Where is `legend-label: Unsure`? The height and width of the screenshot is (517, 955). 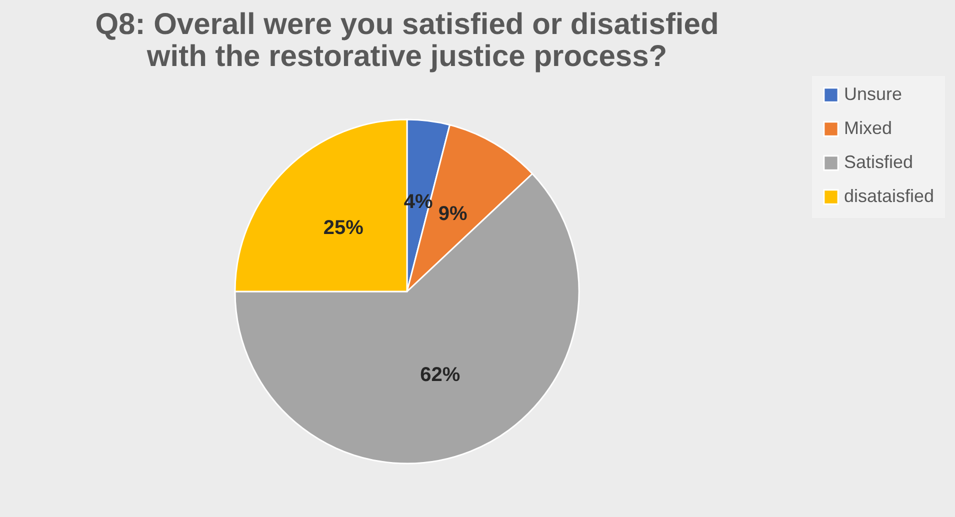 legend-label: Unsure is located at coordinates (873, 94).